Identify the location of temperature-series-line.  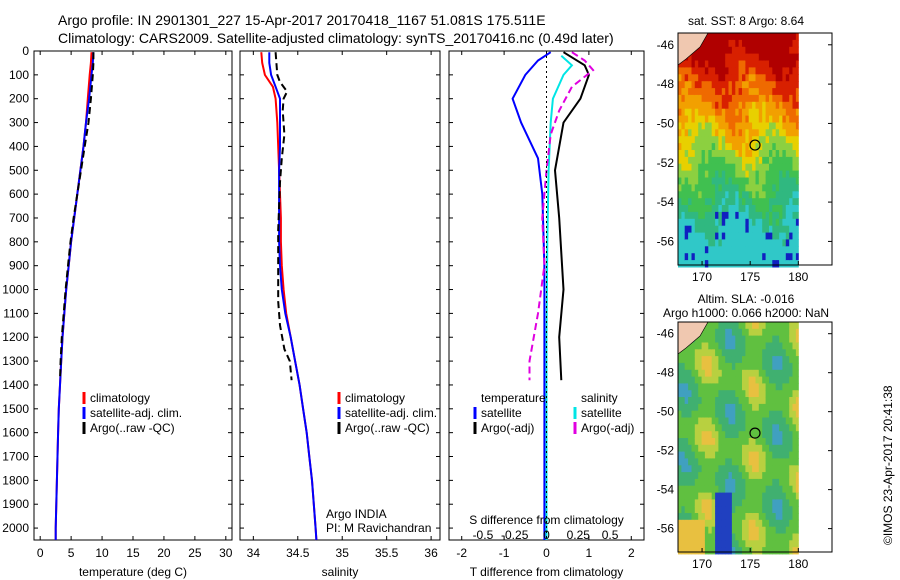
(74, 296).